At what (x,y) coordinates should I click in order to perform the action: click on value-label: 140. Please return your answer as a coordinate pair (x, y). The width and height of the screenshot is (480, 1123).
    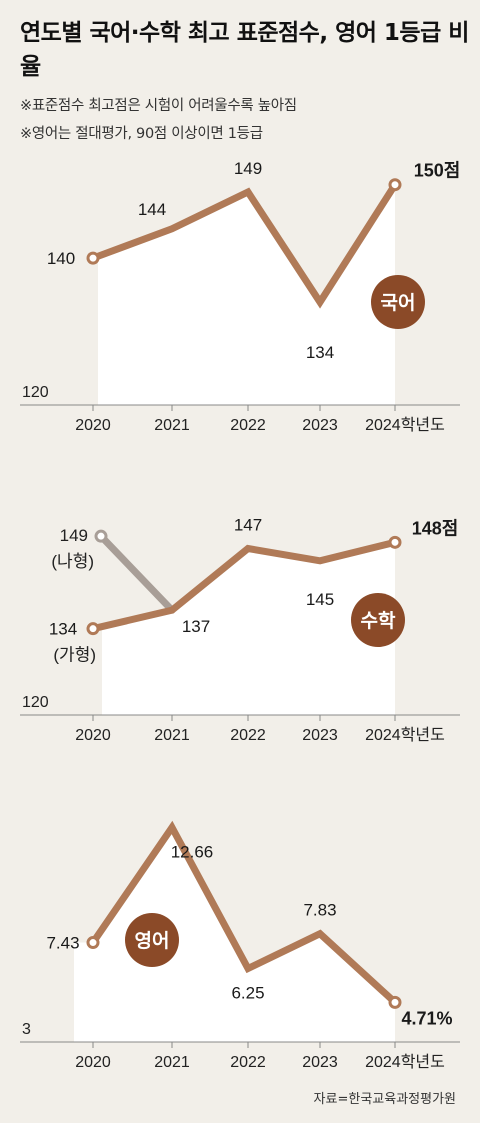
    Looking at the image, I should click on (61, 258).